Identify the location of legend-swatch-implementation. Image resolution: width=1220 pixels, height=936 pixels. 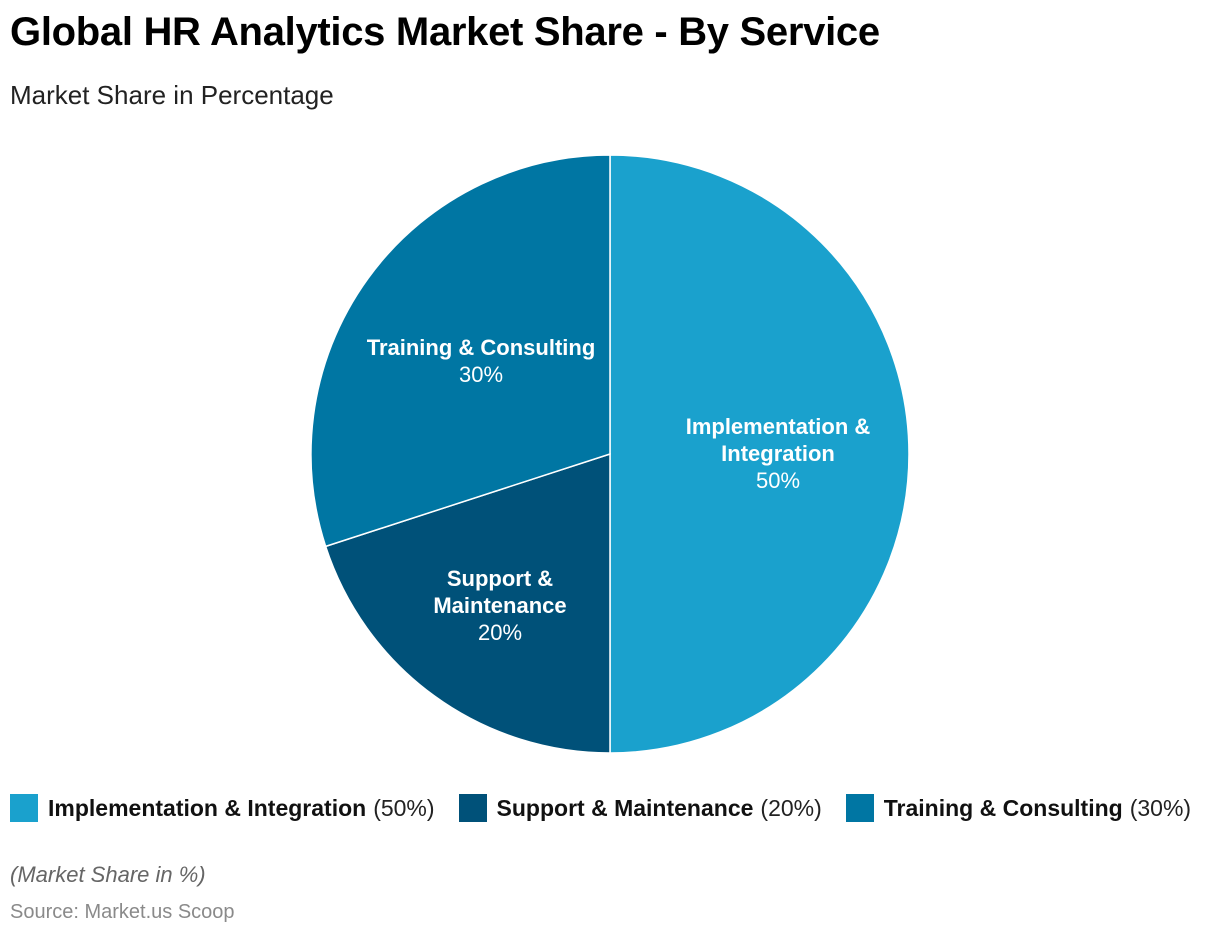
(24, 808).